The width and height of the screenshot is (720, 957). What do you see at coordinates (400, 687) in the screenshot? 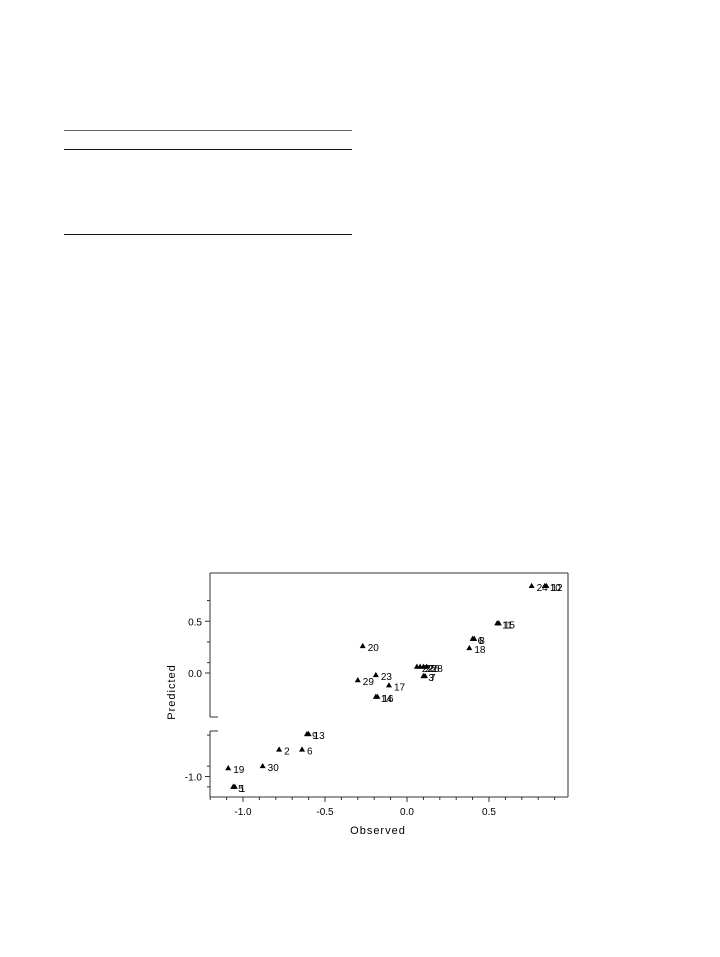
I see `data-point-label: 17` at bounding box center [400, 687].